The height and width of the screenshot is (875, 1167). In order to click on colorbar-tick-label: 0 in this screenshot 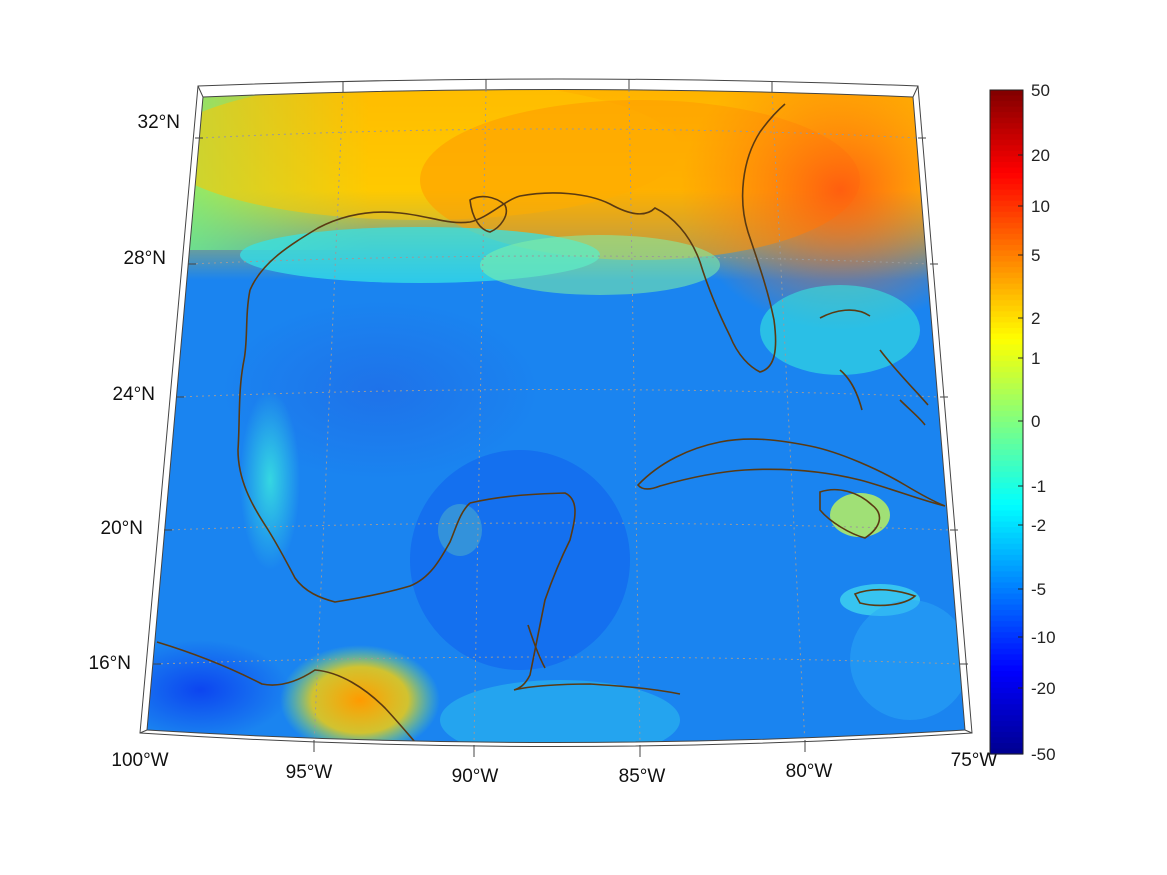, I will do `click(1035, 421)`.